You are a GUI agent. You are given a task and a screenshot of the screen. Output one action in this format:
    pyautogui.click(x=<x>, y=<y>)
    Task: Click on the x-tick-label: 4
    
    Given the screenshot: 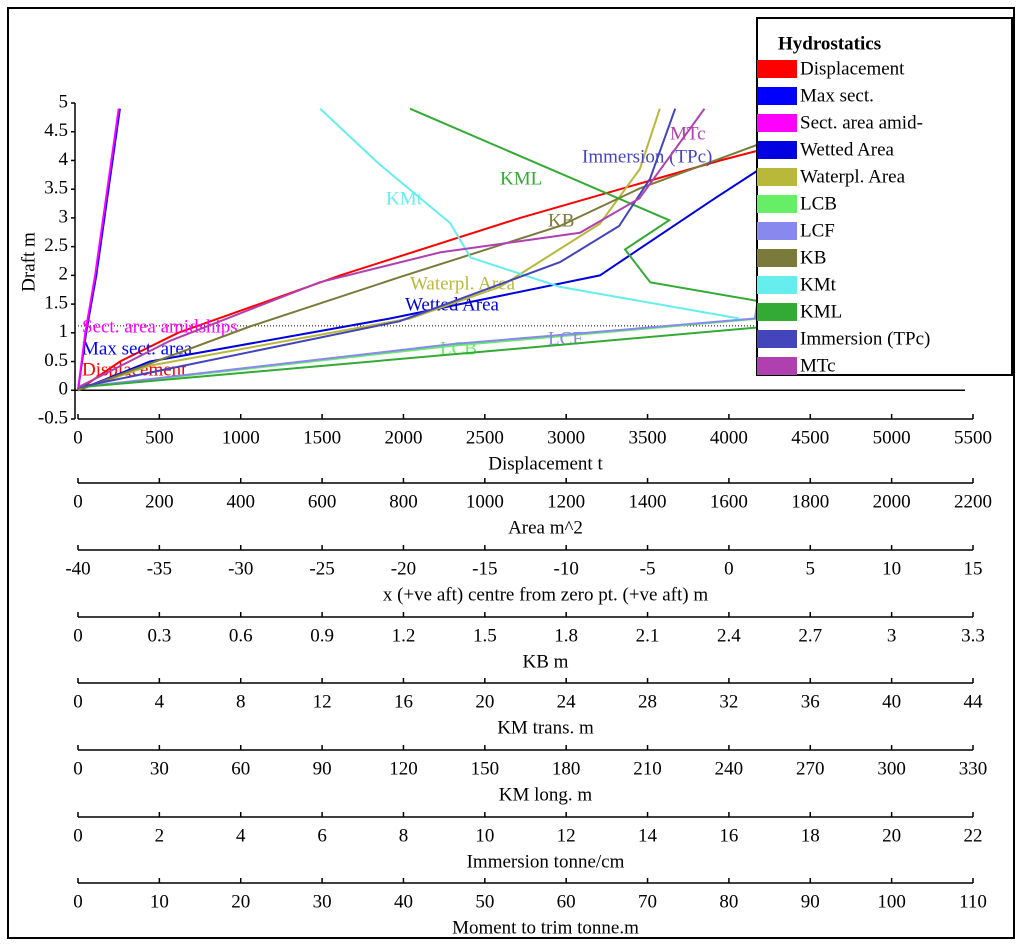 What is the action you would take?
    pyautogui.click(x=241, y=835)
    